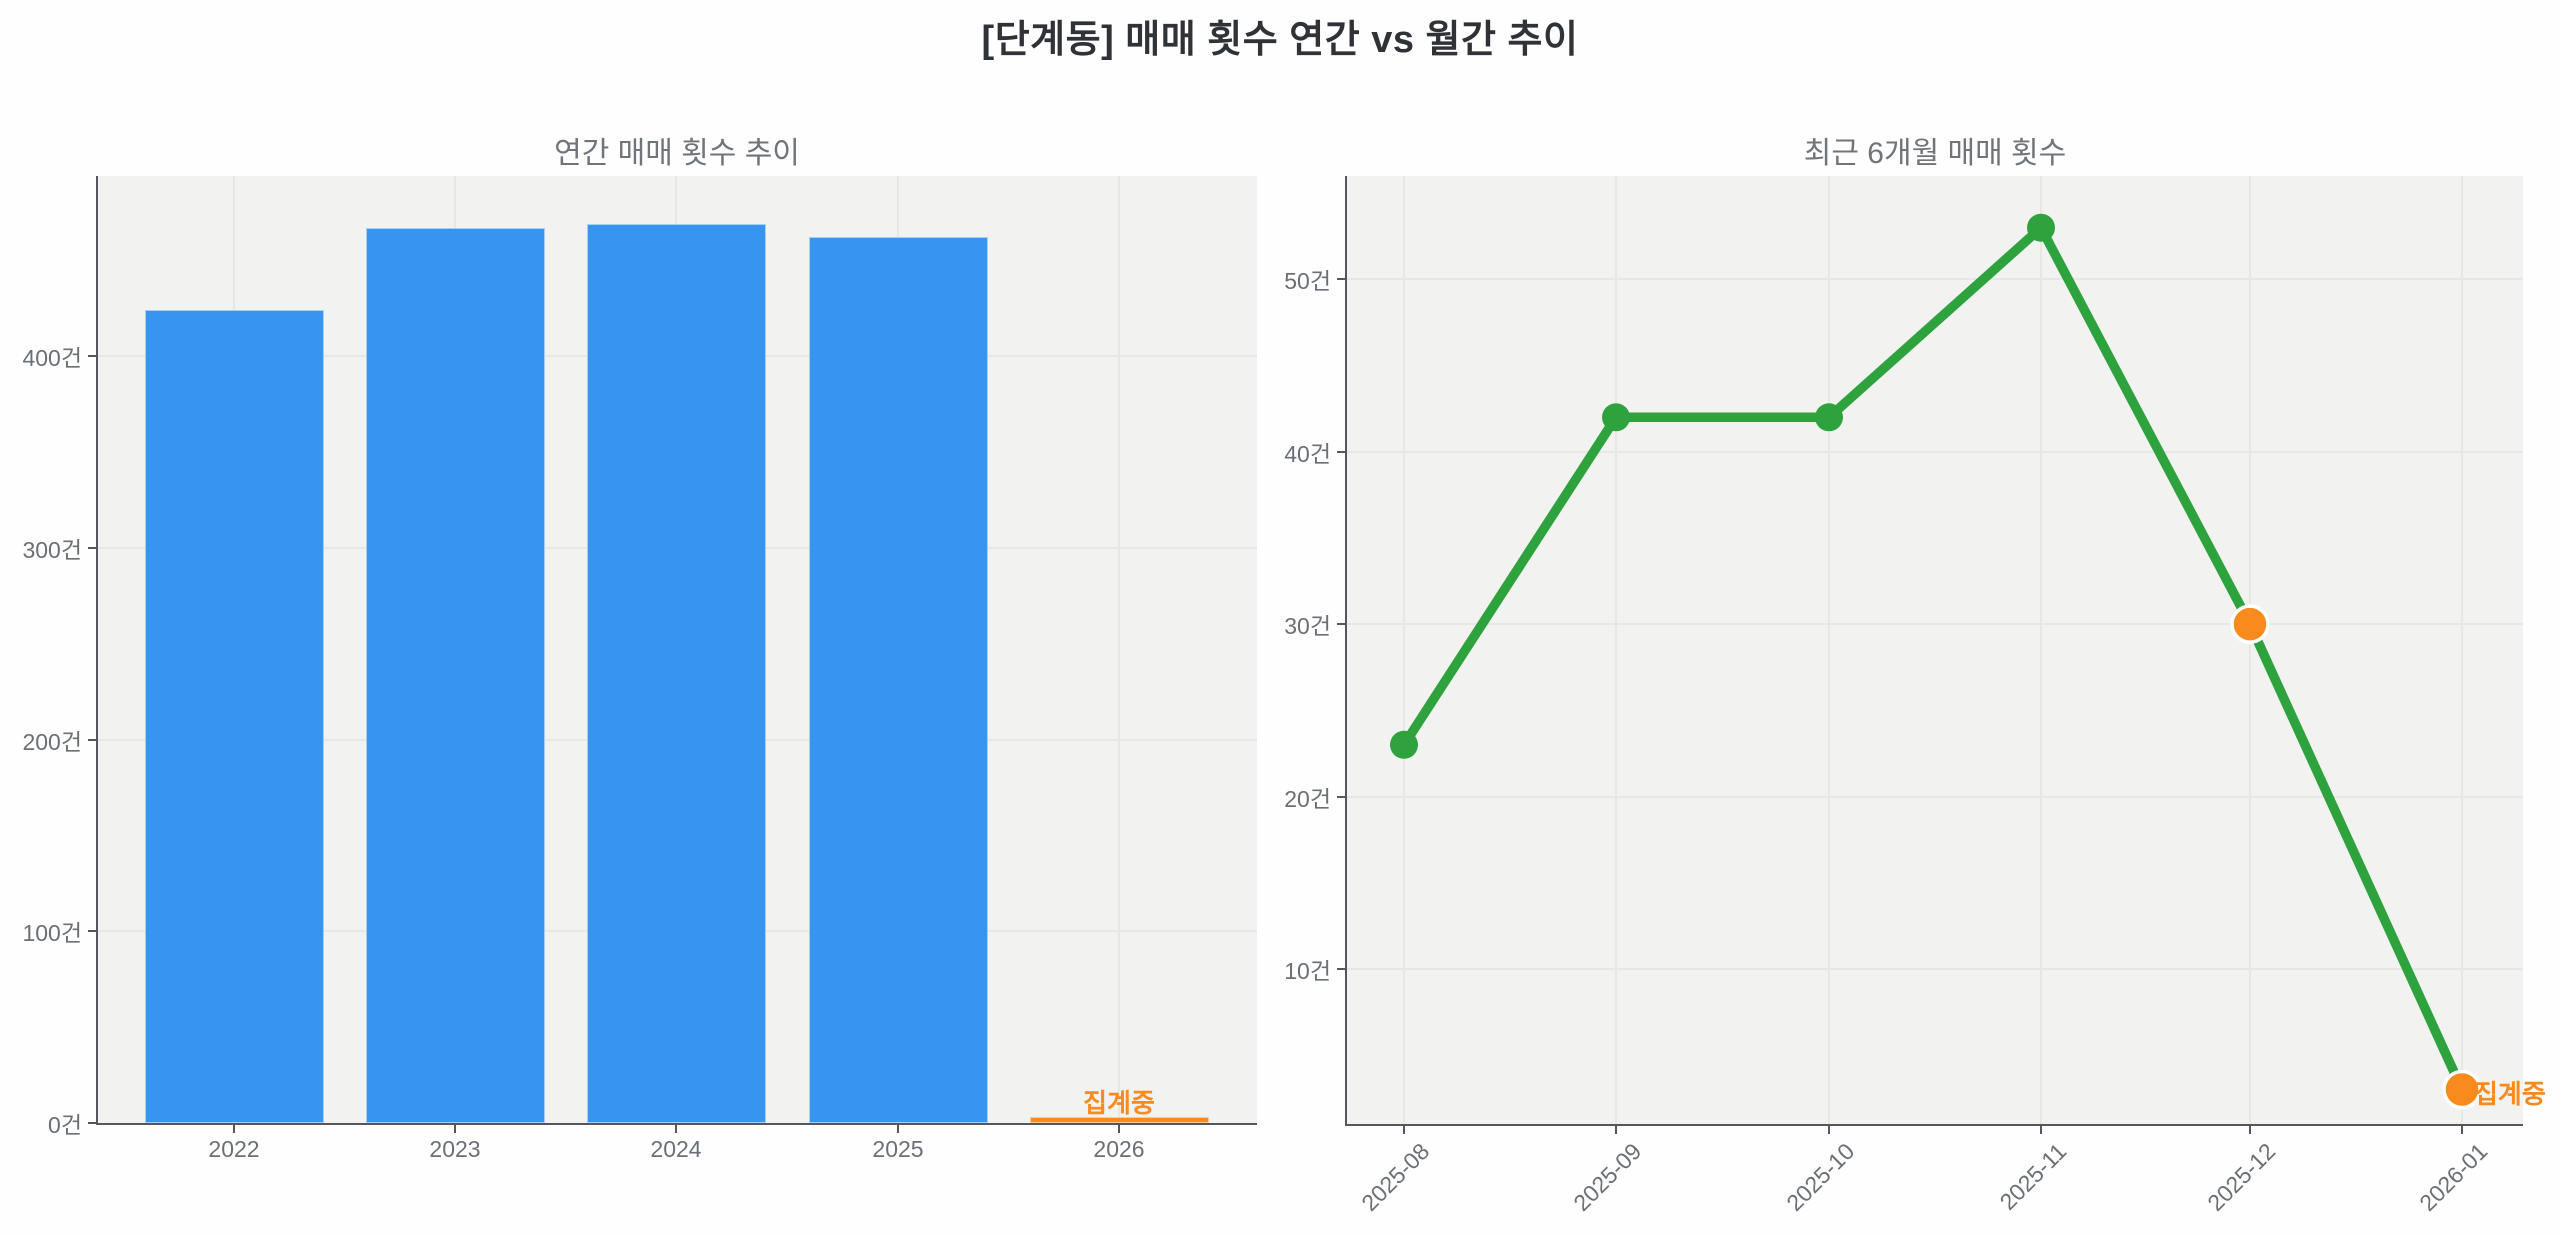  Describe the element at coordinates (2453, 1177) in the screenshot. I see `x-tick-label: 2026-01` at that location.